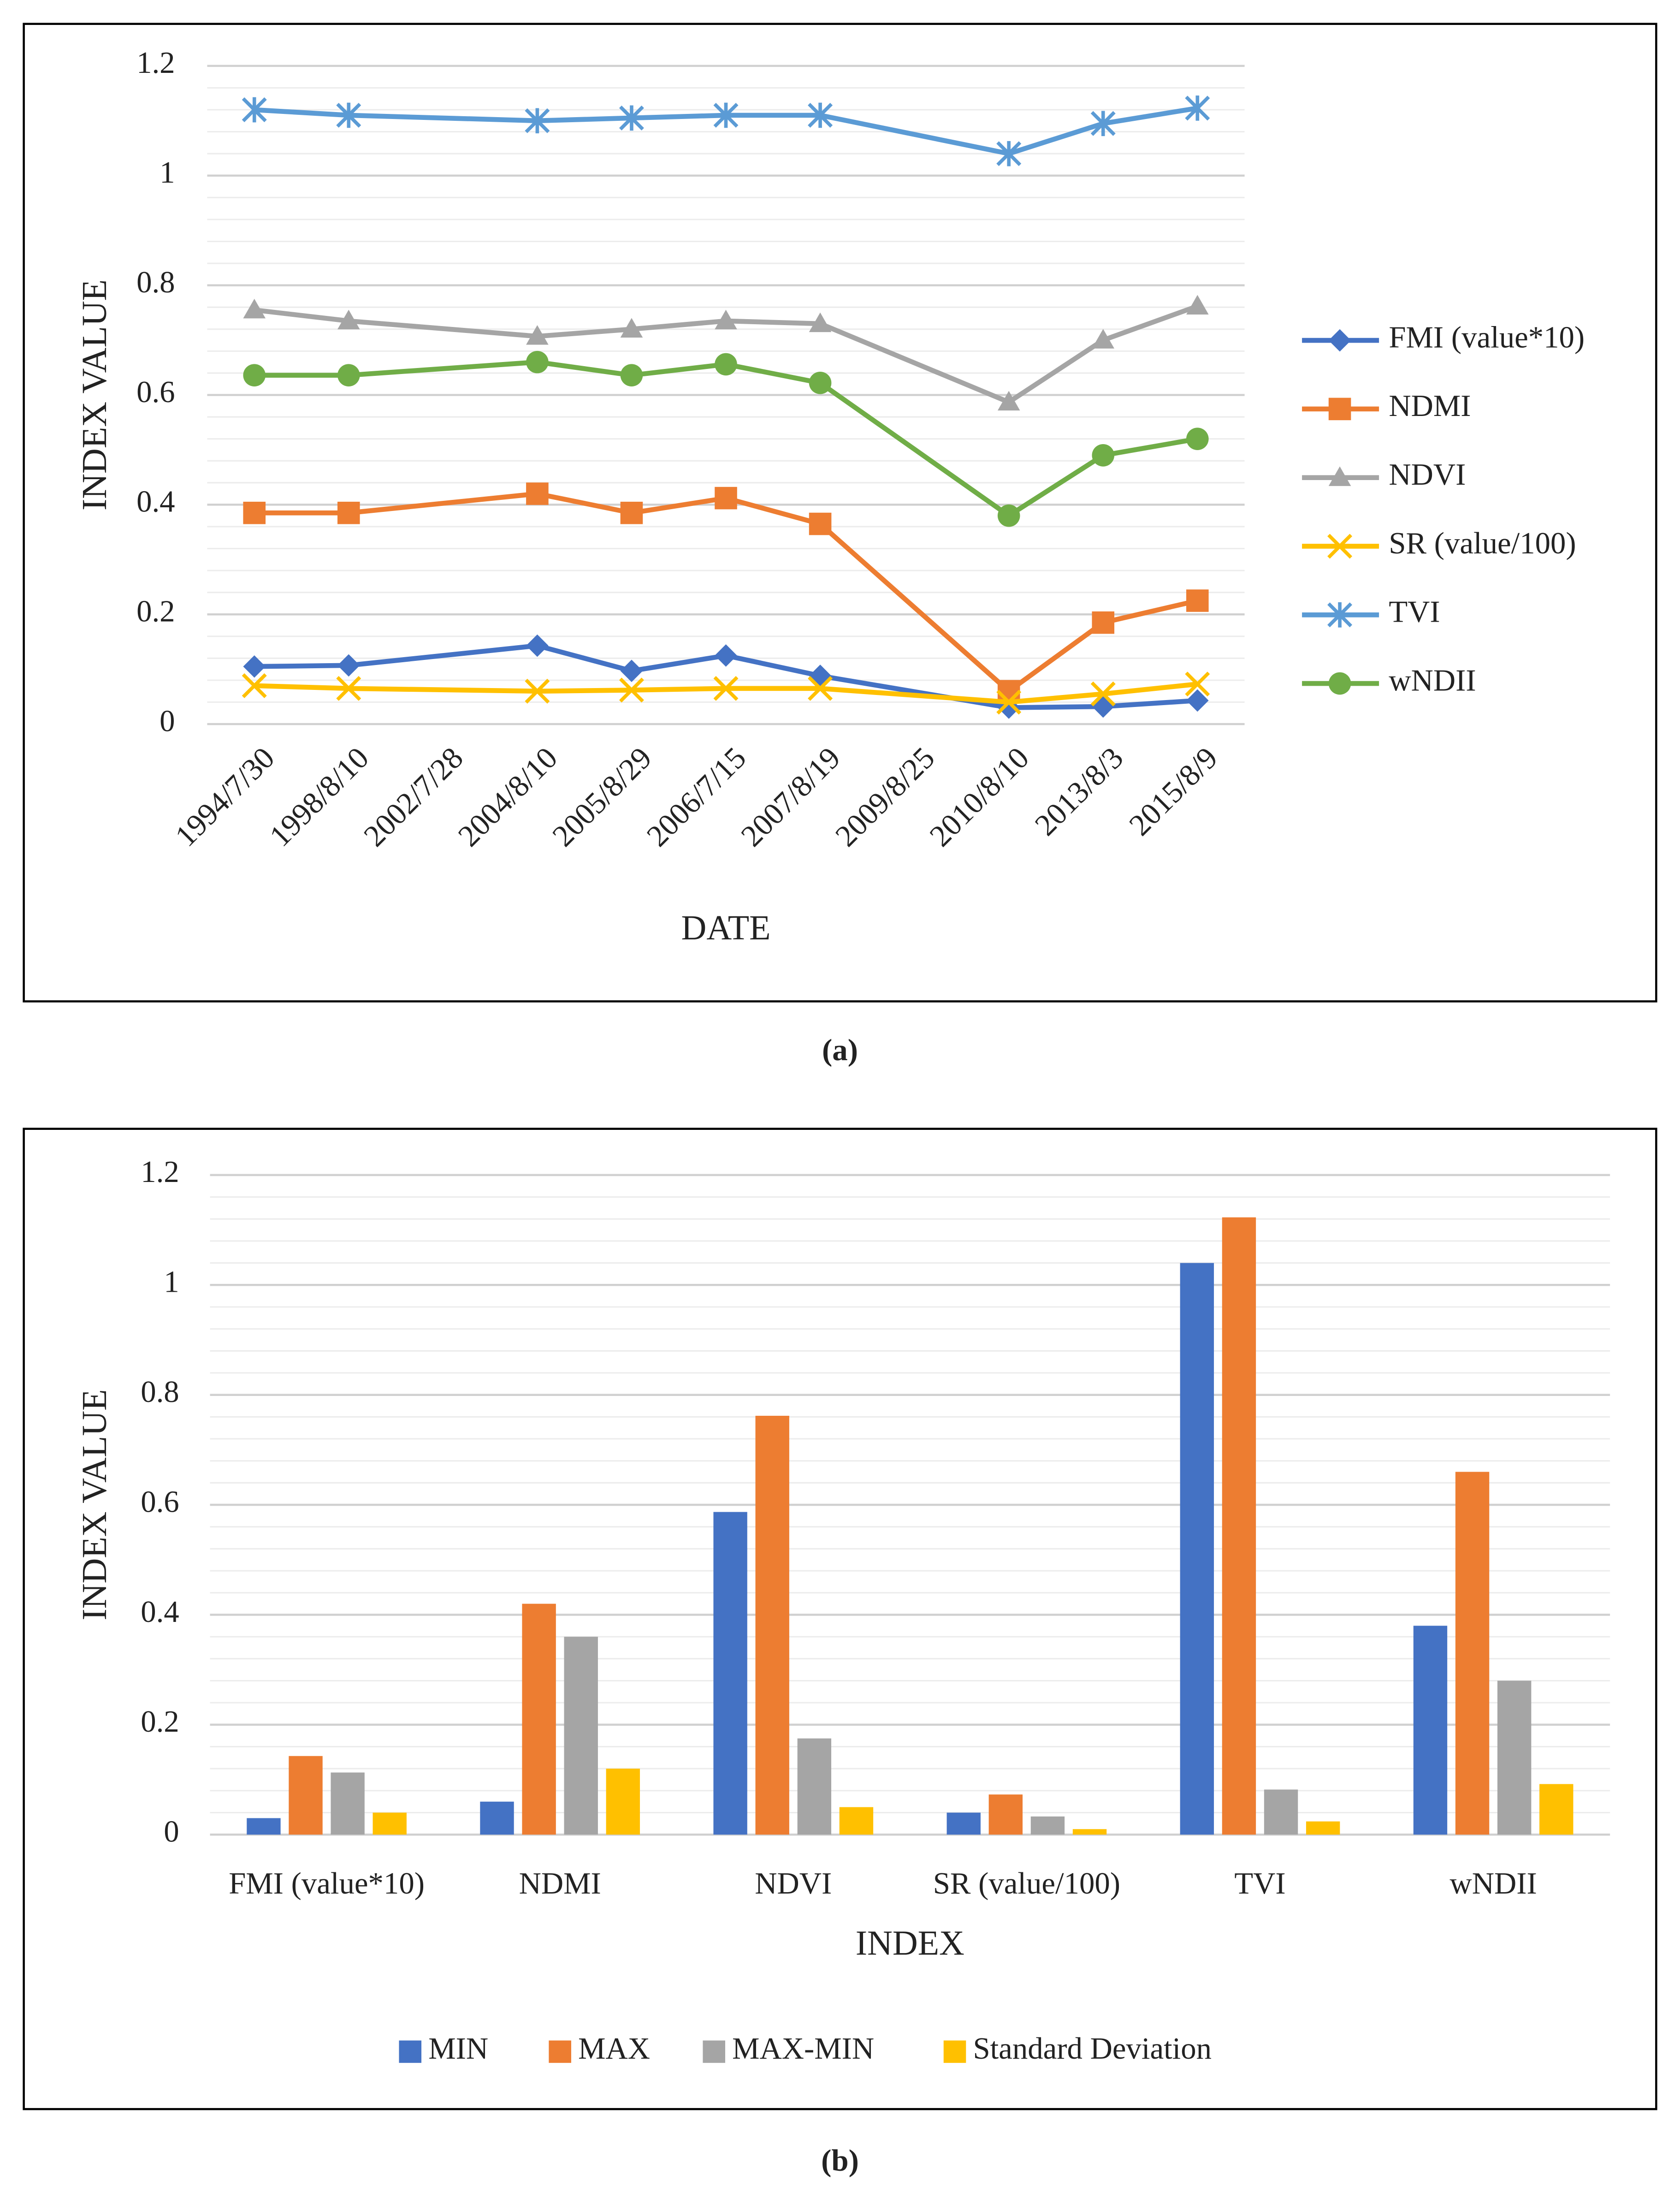 The height and width of the screenshot is (2203, 1680). Describe the element at coordinates (560, 1883) in the screenshot. I see `x-tick-label: NDMI` at that location.